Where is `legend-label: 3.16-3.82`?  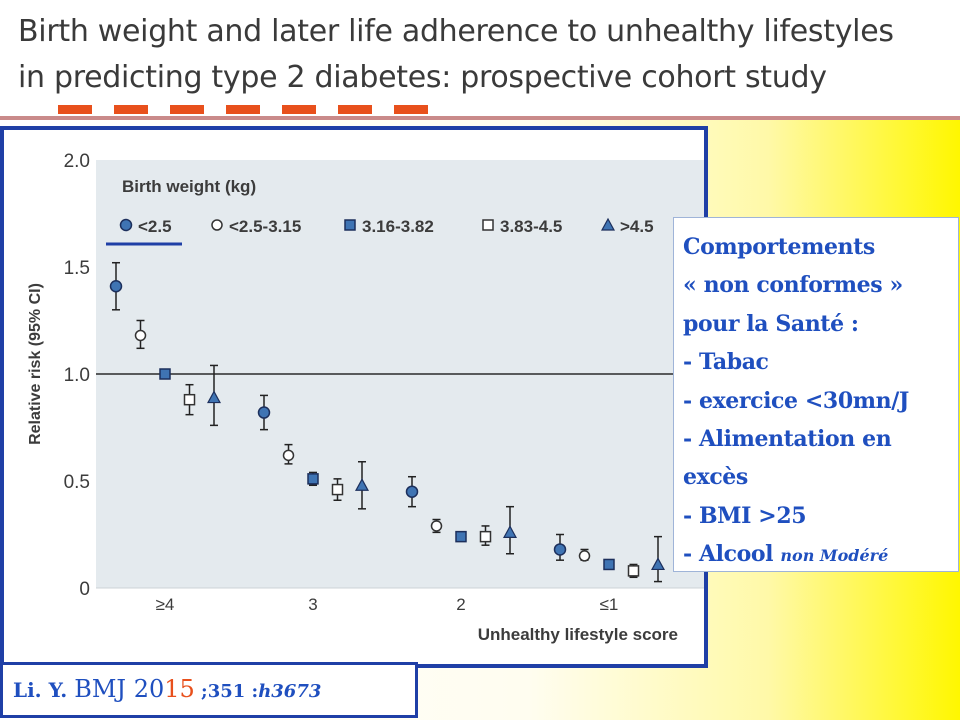 legend-label: 3.16-3.82 is located at coordinates (398, 226).